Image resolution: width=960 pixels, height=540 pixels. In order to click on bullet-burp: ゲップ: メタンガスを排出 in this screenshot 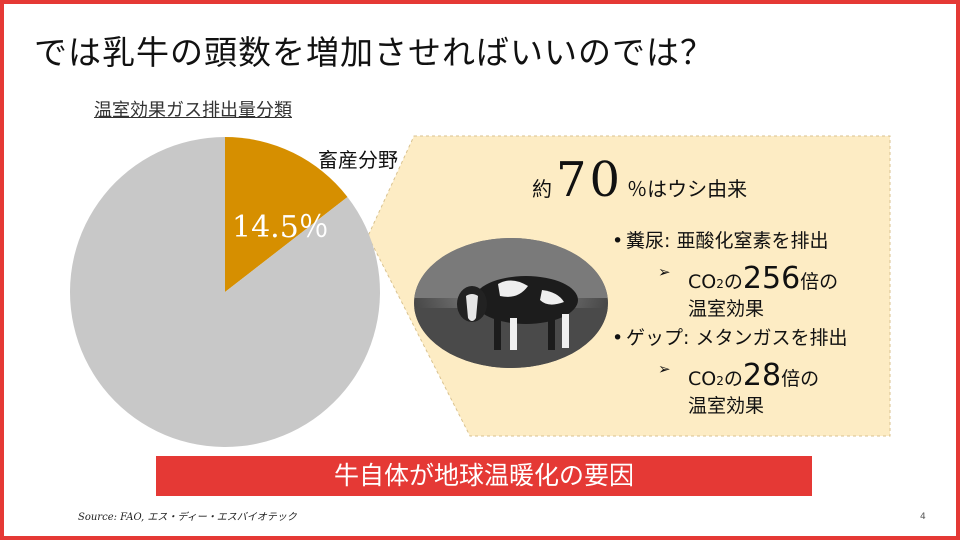, I will do `click(729, 338)`.